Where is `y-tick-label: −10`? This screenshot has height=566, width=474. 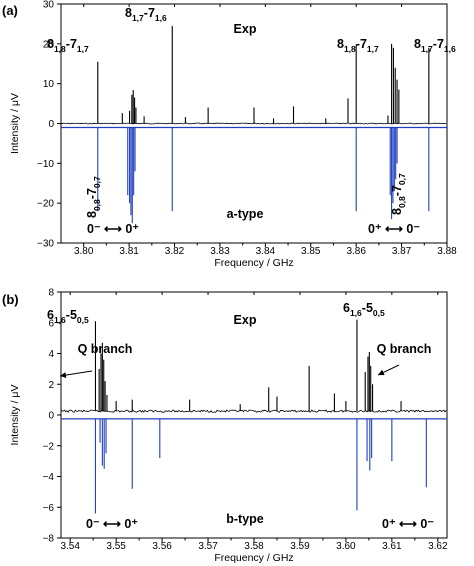
y-tick-label: −10 is located at coordinates (45, 164).